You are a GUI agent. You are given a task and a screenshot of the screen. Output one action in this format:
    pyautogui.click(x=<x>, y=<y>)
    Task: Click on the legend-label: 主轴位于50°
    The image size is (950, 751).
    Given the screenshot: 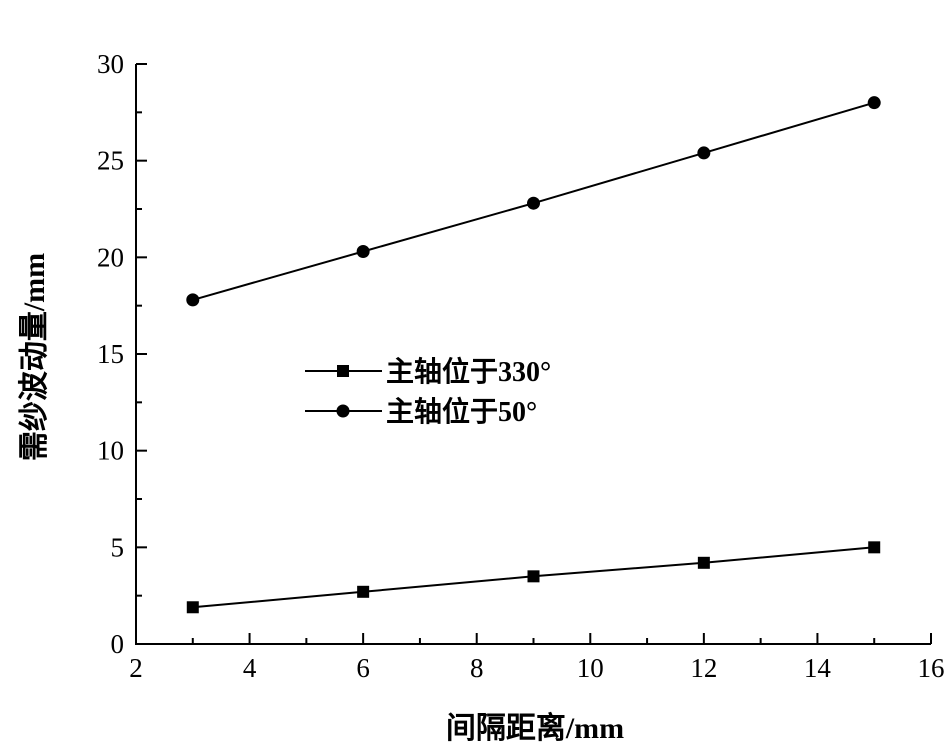 What is the action you would take?
    pyautogui.click(x=461, y=411)
    